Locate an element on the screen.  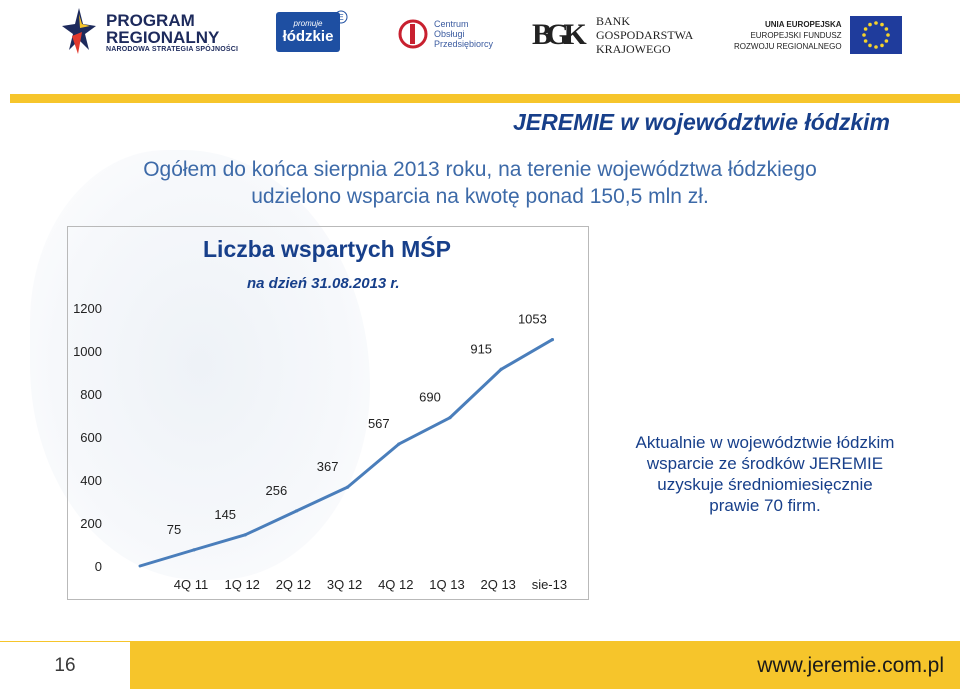
side-note-line-3: uzyskuje średniomiesięcznie is located at coordinates (765, 484).